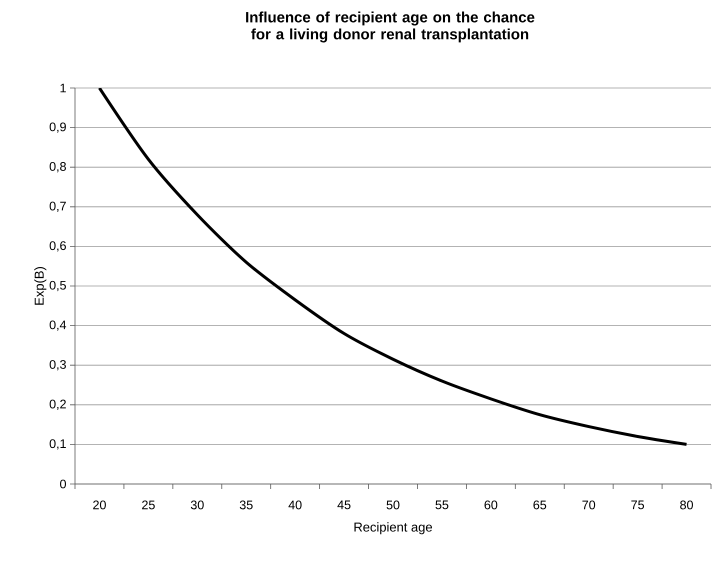 Image resolution: width=716 pixels, height=565 pixels. What do you see at coordinates (390, 27) in the screenshot?
I see `chart-title: Influence of recipient age on the chance for a living donor renal transplantation` at bounding box center [390, 27].